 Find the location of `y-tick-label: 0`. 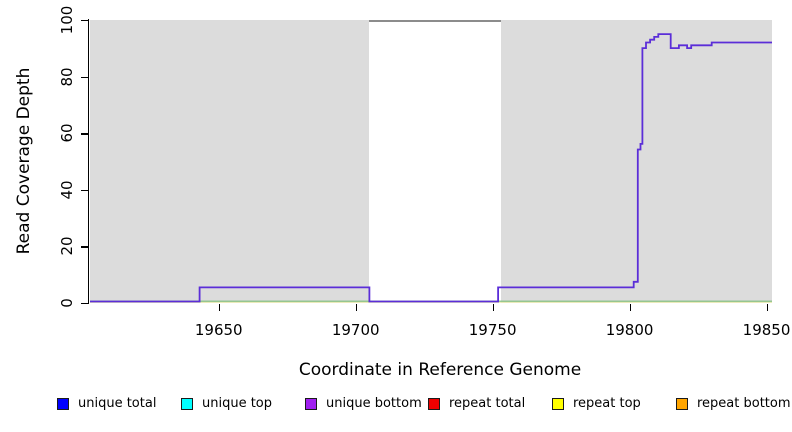

y-tick-label: 0 is located at coordinates (67, 303).